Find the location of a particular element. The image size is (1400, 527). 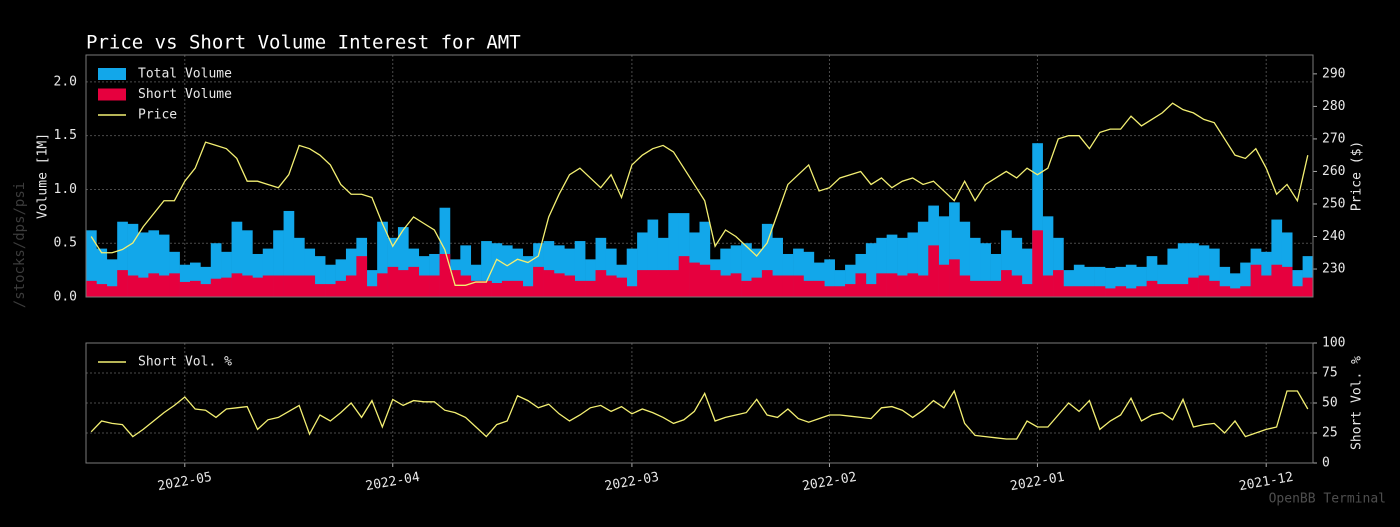

legend-label: Short Volume is located at coordinates (185, 94).